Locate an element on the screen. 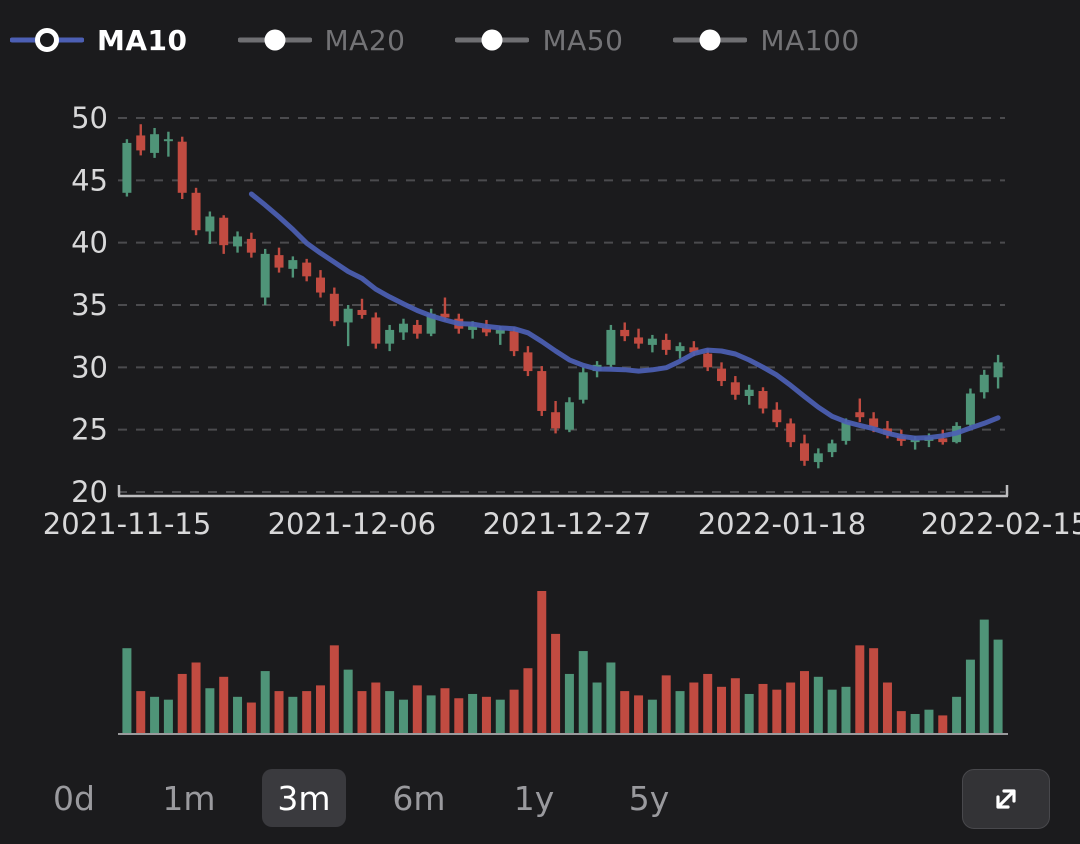 The image size is (1080, 844). x-axis-label: 2021-12-06 is located at coordinates (352, 524).